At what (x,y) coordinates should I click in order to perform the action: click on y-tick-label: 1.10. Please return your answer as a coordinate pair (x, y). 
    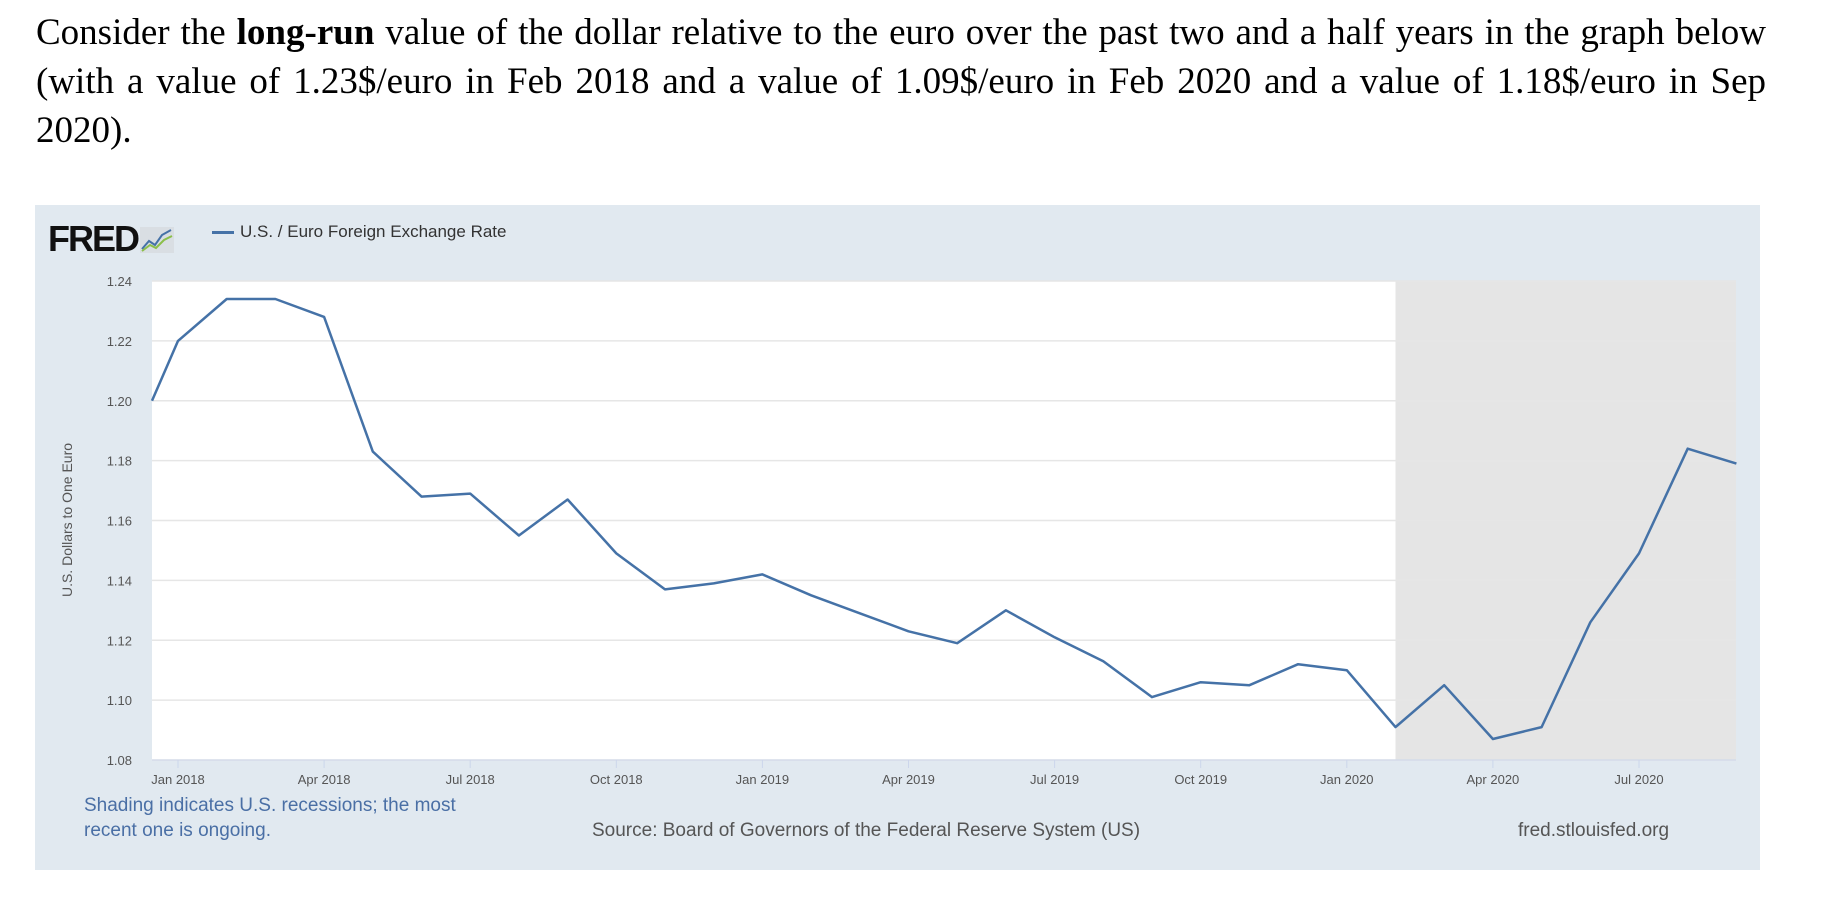
    Looking at the image, I should click on (119, 700).